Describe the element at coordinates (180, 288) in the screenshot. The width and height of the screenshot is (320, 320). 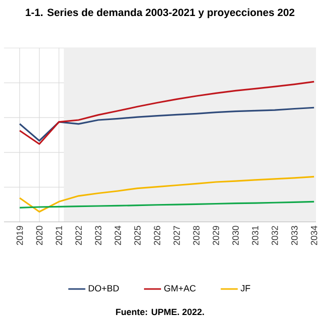
I see `legend-label: GM+AC` at that location.